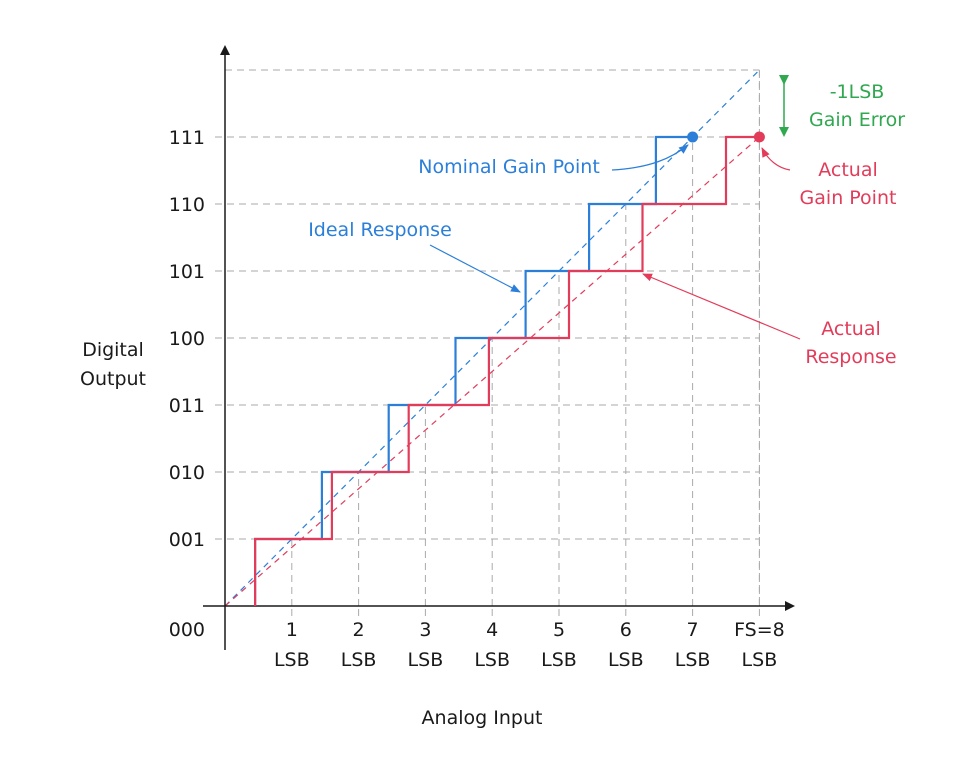 The image size is (960, 775). I want to click on x-tick-num-1: 1, so click(292, 630).